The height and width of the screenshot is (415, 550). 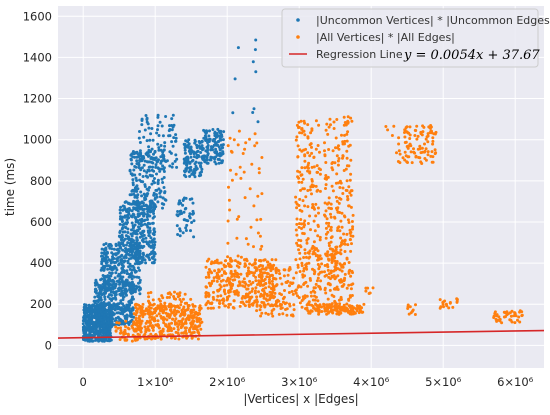 I want to click on x-tick-labels: 0 1×10⁶ 2×10⁶ 3×10⁶ 4×10⁶ 5×10⁶ 6×10⁶, so click(x=307, y=382).